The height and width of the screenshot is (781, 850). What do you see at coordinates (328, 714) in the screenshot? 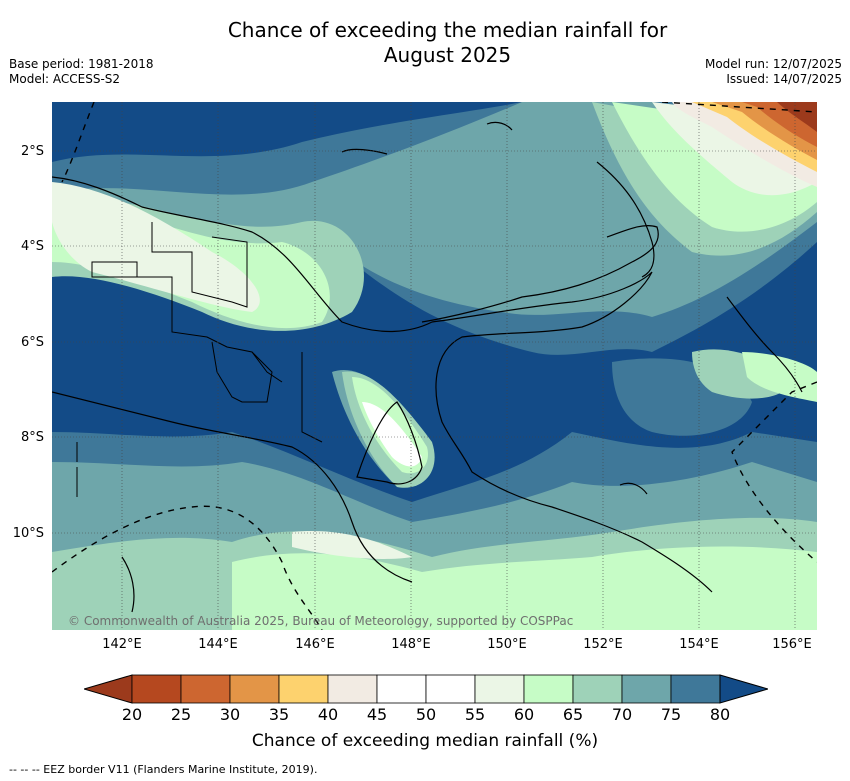
I see `colorbar-tick-label: 40` at bounding box center [328, 714].